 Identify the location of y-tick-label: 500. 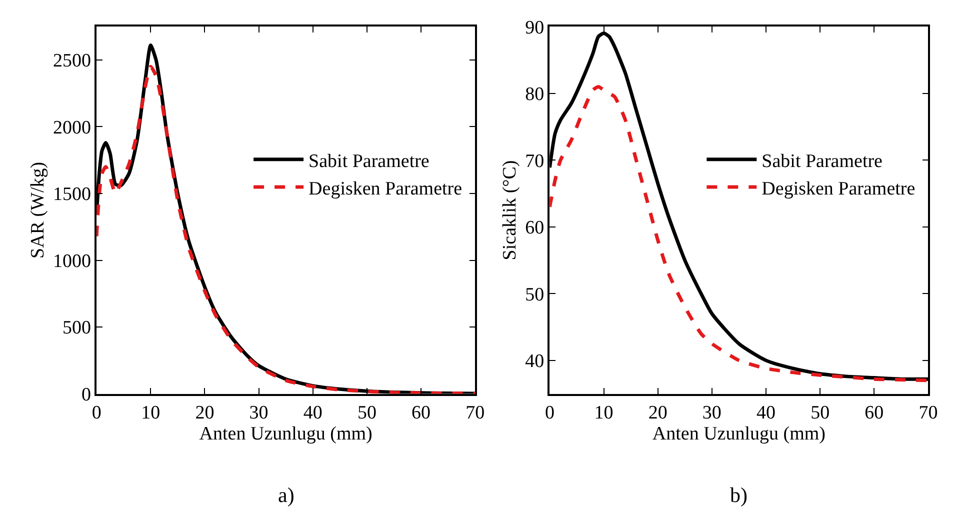
(77, 328).